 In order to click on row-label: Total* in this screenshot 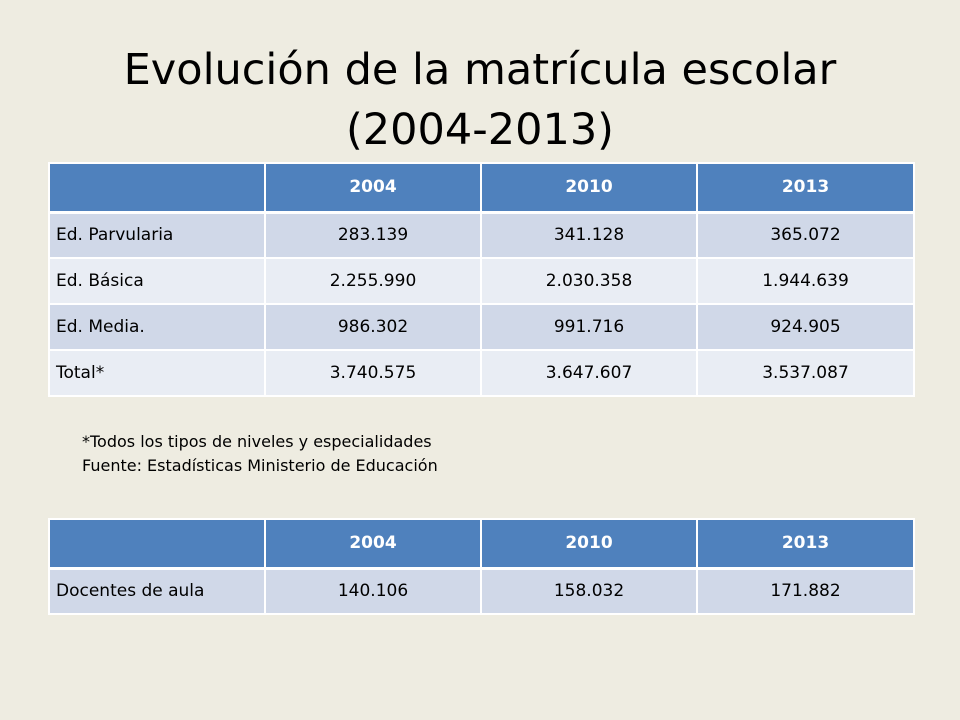, I will do `click(157, 373)`.